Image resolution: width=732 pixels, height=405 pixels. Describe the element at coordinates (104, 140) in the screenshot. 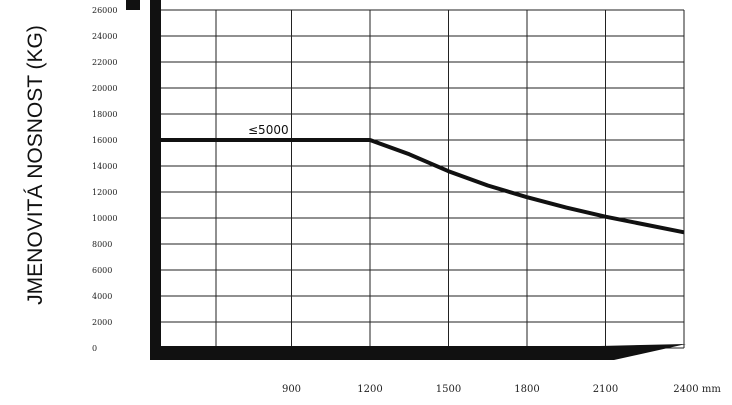

I see `y-tick-label: 16000` at that location.